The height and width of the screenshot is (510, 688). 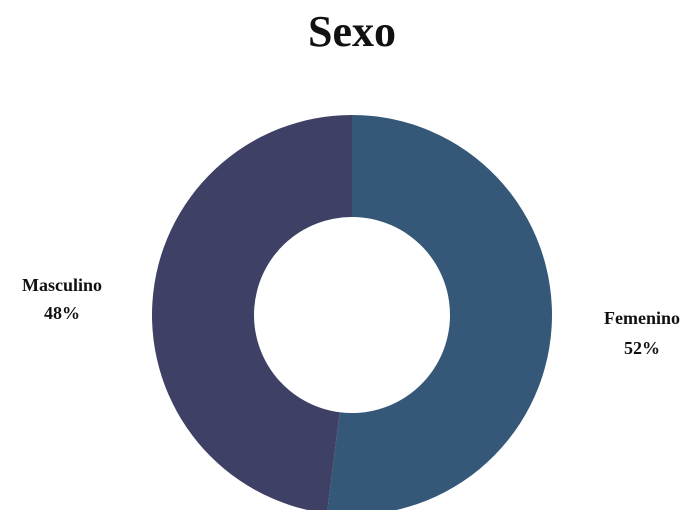 I want to click on slice-label-masculino-value: 48%, so click(x=62, y=313).